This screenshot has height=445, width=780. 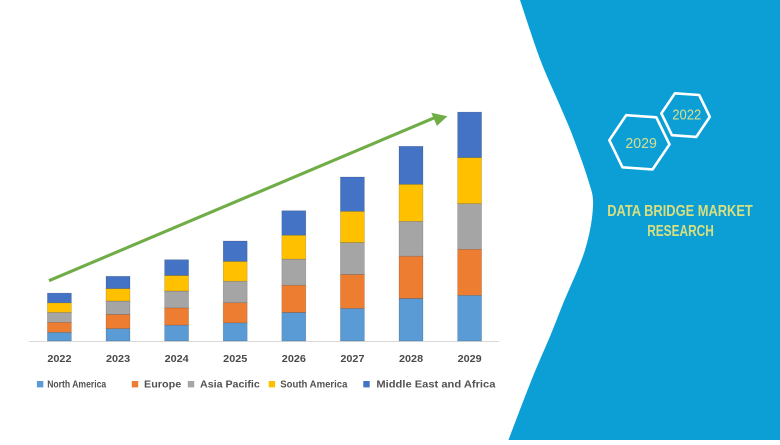 I want to click on svg-text: Europe, so click(x=163, y=385).